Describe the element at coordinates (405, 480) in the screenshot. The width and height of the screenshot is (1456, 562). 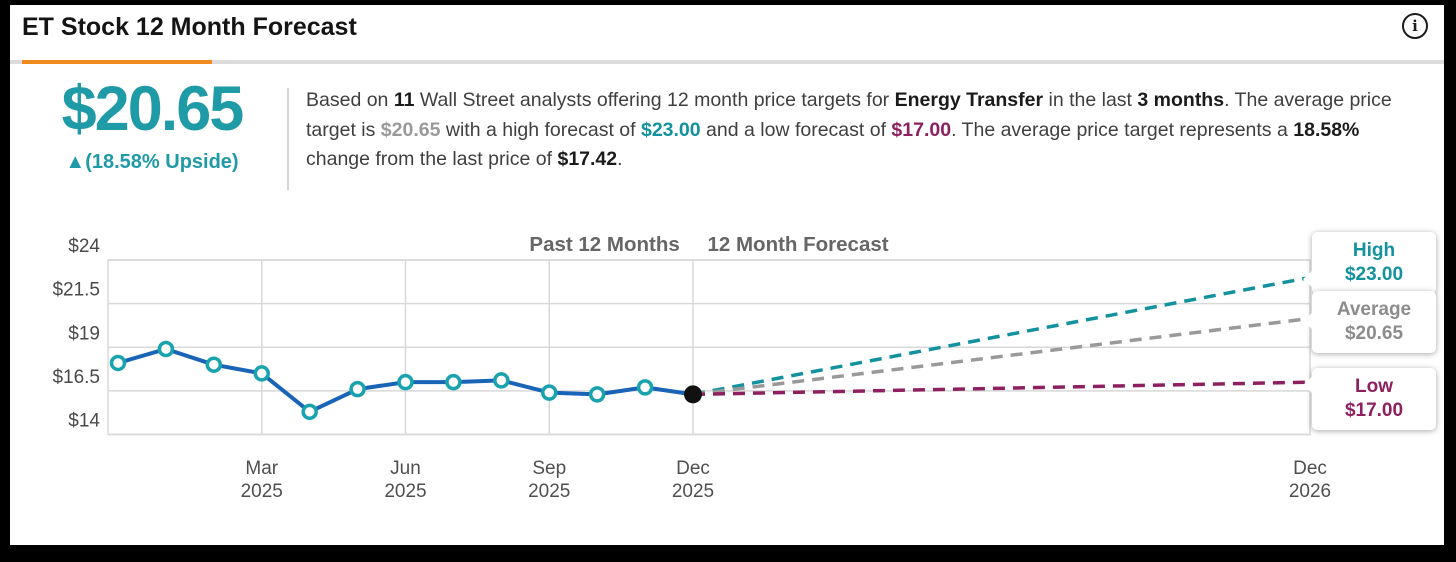
I see `x-axis-tick-label: Jun 2025` at that location.